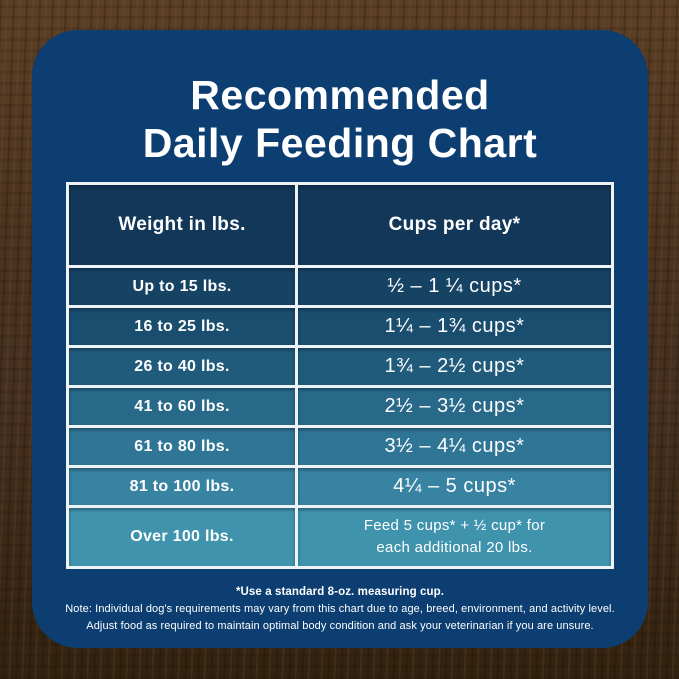 Image resolution: width=679 pixels, height=679 pixels. I want to click on cups-cell: 1¾ – 2½ cups*, so click(454, 366).